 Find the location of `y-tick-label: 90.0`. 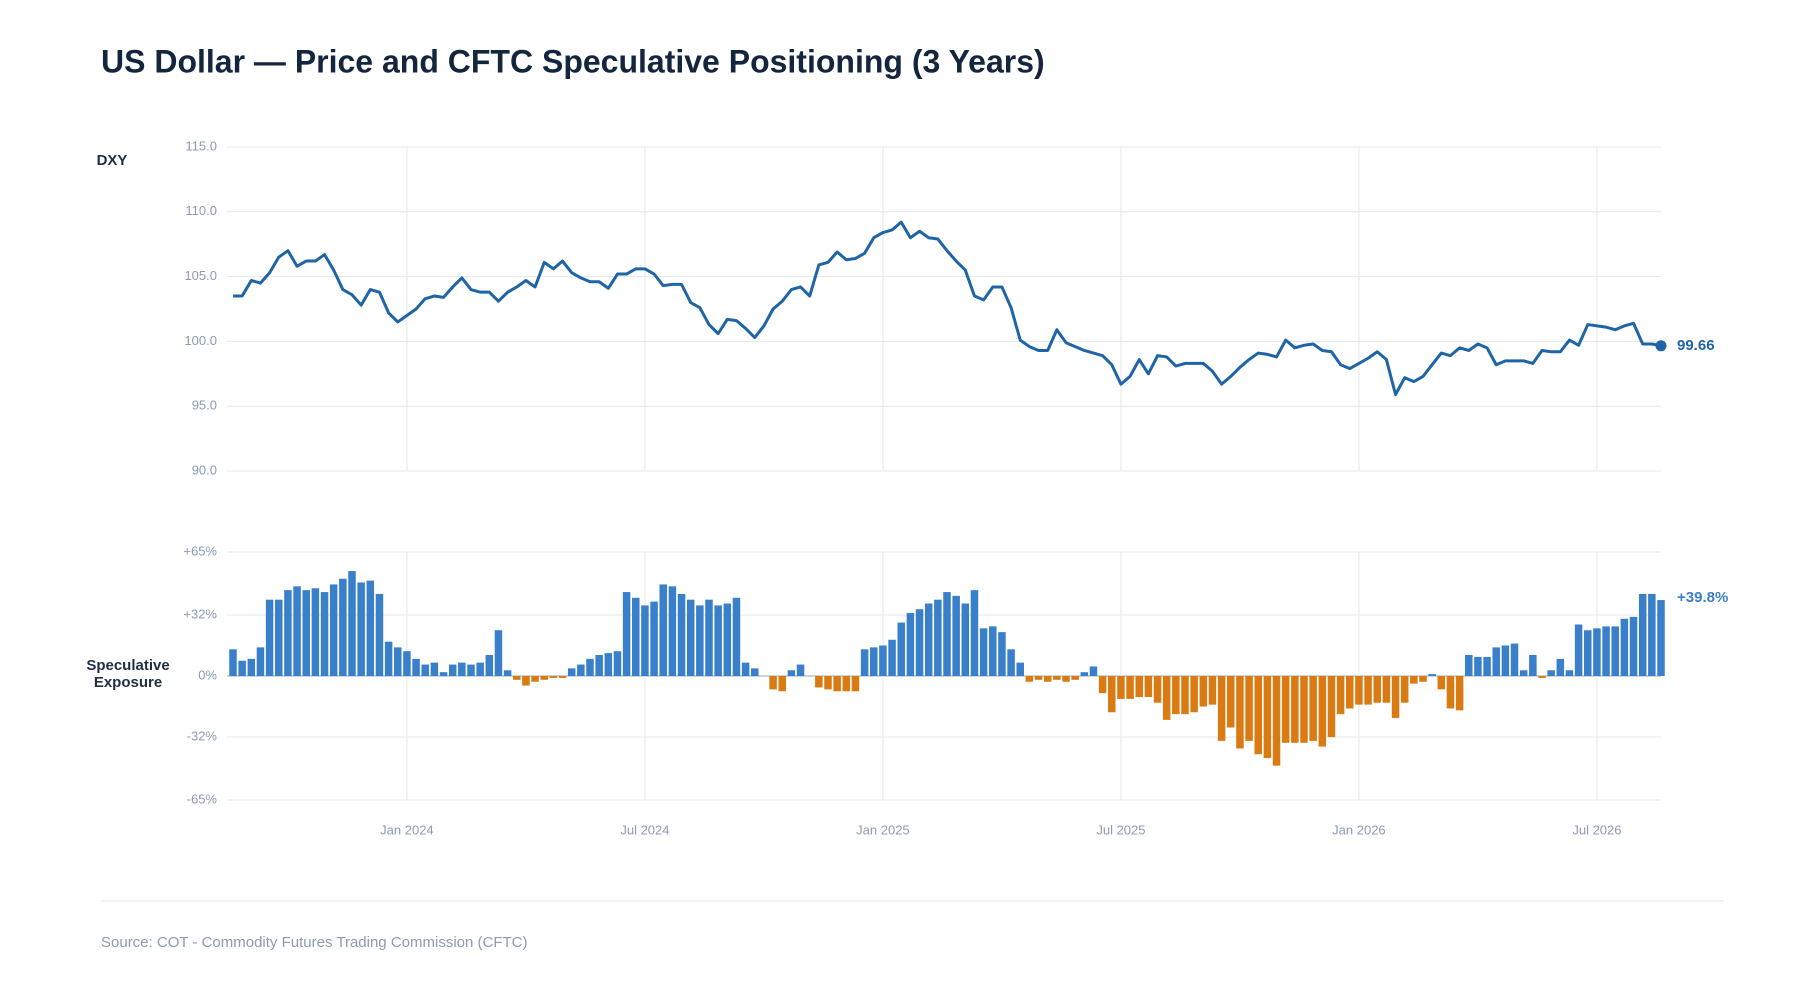

y-tick-label: 90.0 is located at coordinates (204, 469).